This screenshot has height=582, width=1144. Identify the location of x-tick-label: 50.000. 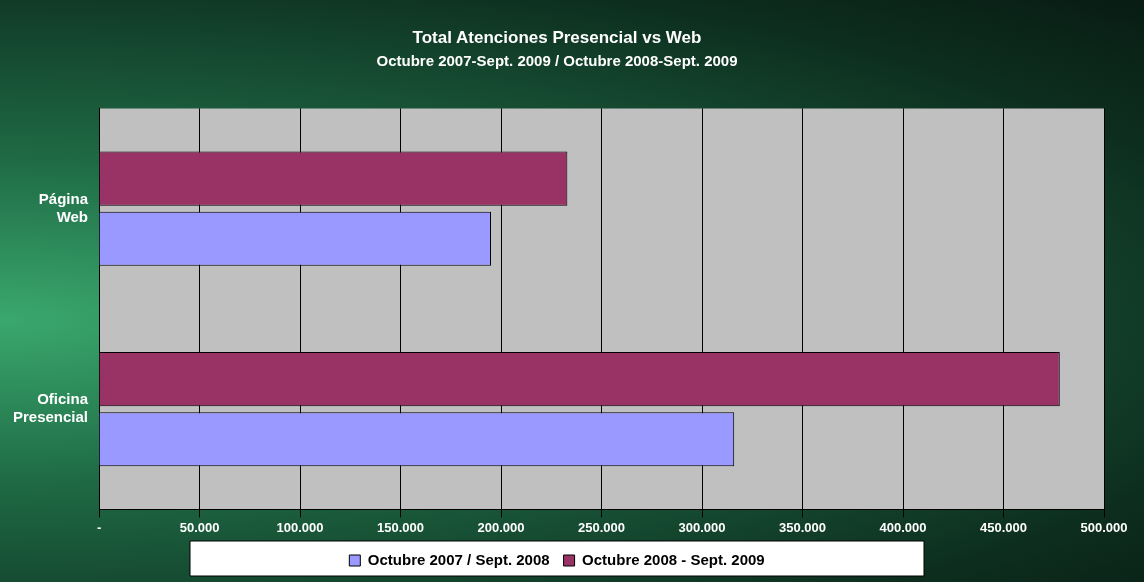
(199, 527).